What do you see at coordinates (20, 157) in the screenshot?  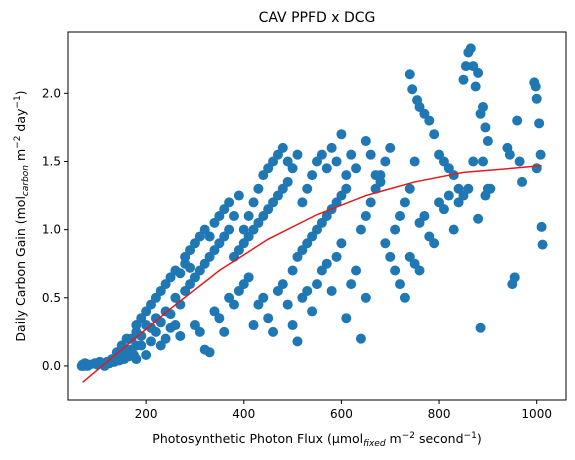 I see `y-axis-label-mid: m` at bounding box center [20, 157].